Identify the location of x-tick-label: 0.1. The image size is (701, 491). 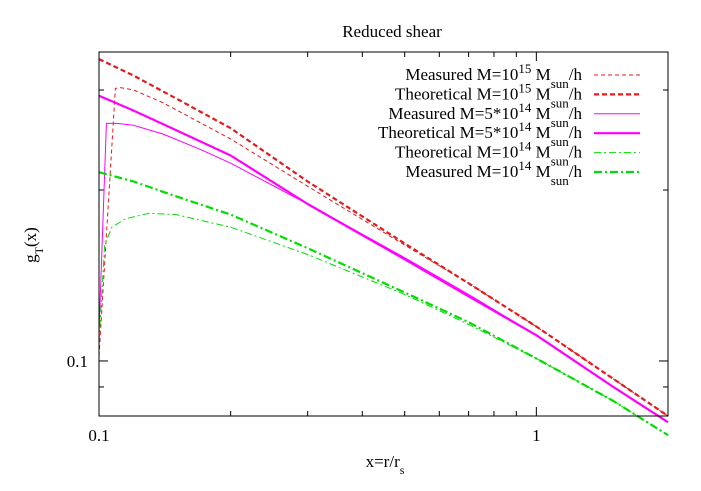
(98, 435).